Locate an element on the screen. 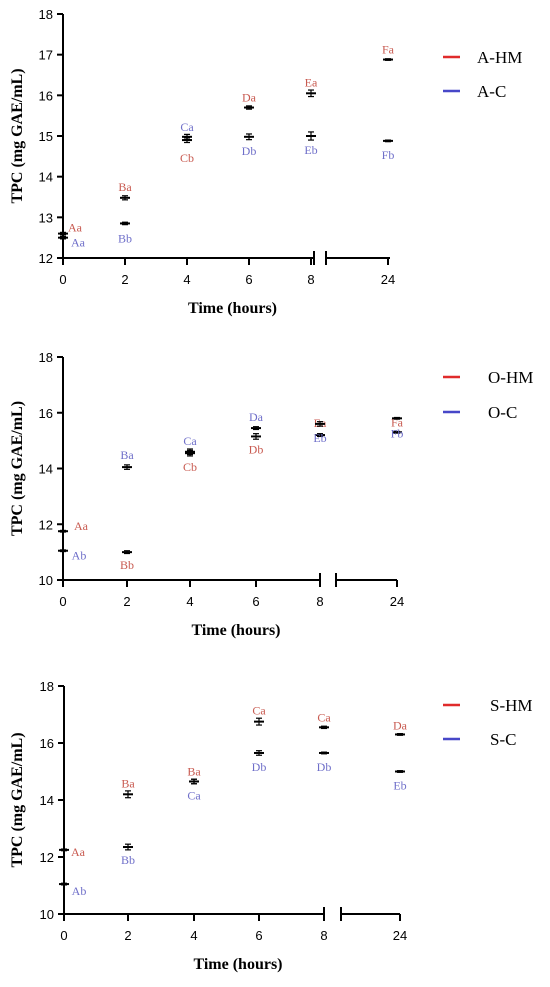  legend-label: A-HM is located at coordinates (499, 57).